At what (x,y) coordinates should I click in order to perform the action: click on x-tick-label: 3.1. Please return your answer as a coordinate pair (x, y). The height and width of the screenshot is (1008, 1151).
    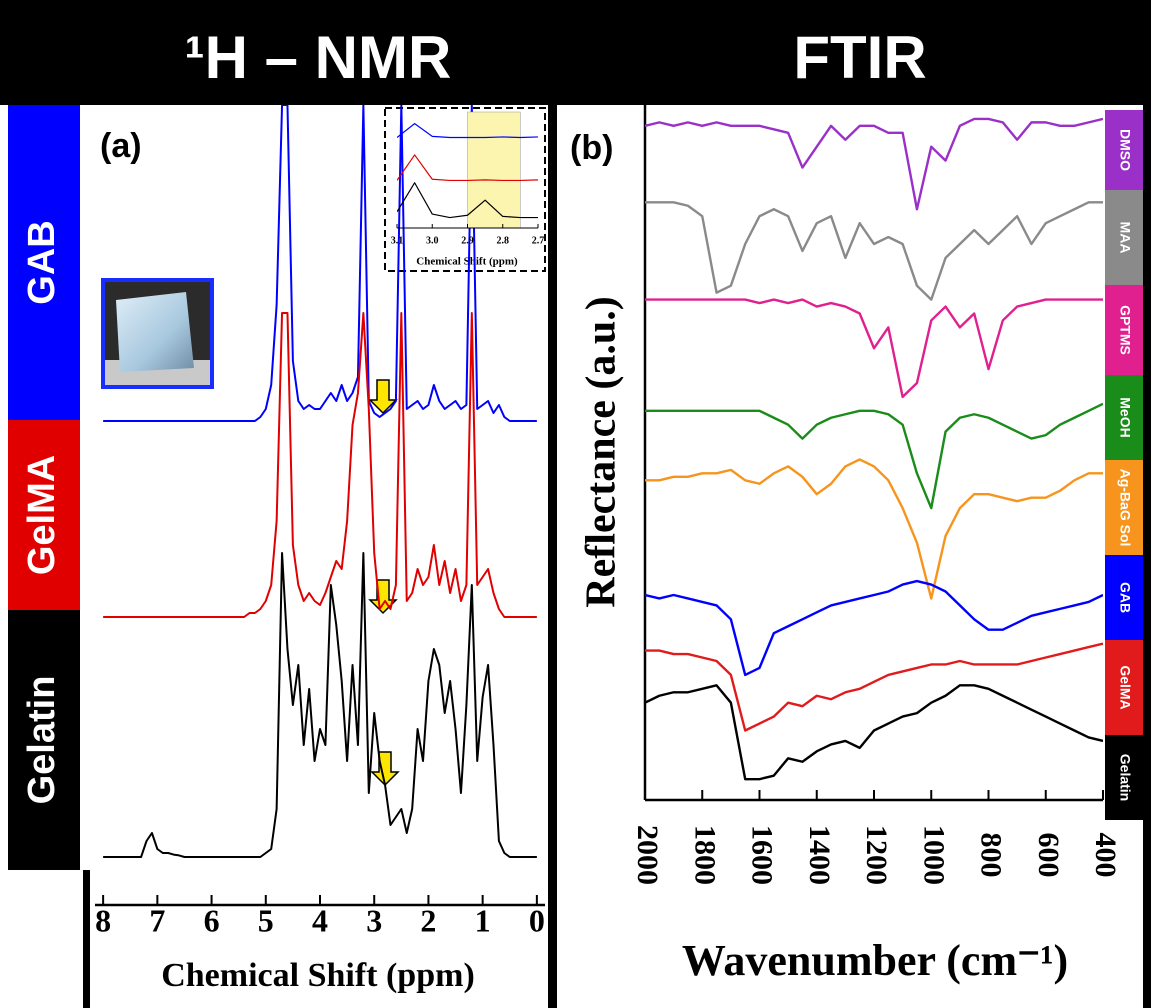
    Looking at the image, I should click on (397, 240).